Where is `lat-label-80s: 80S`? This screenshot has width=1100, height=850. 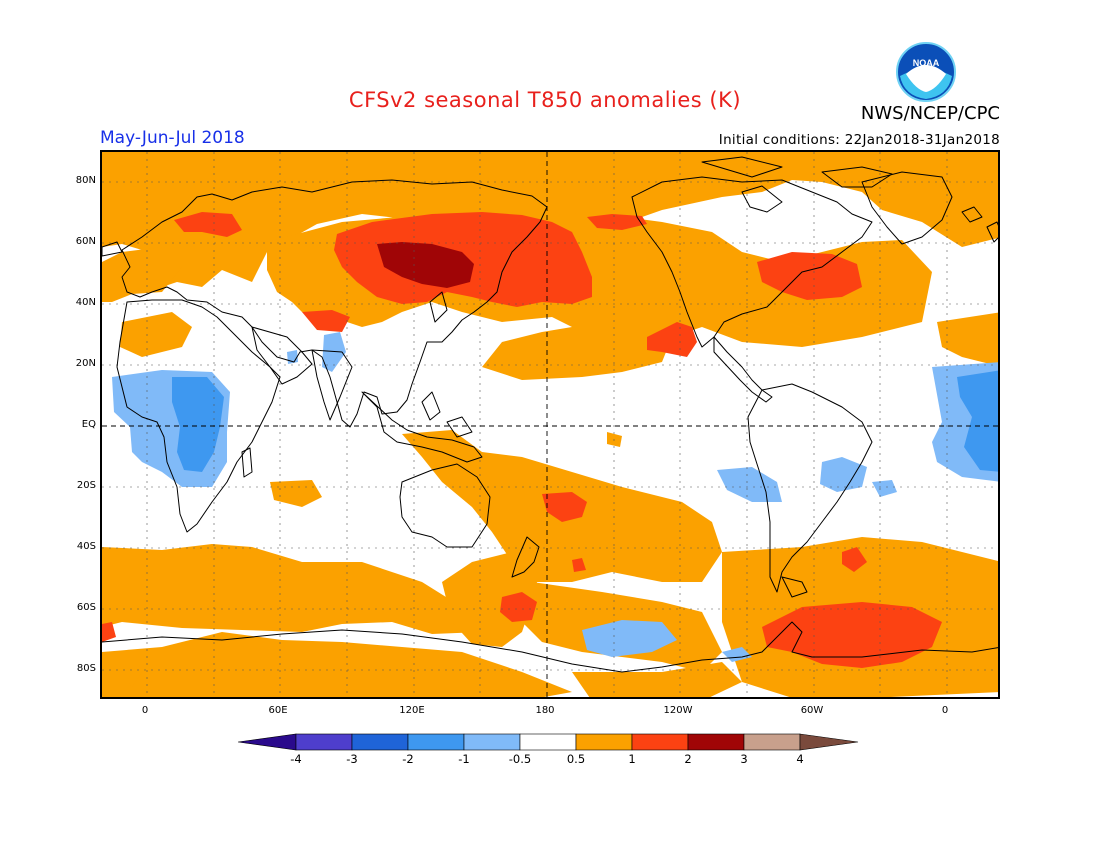
lat-label-80s: 80S is located at coordinates (86, 668).